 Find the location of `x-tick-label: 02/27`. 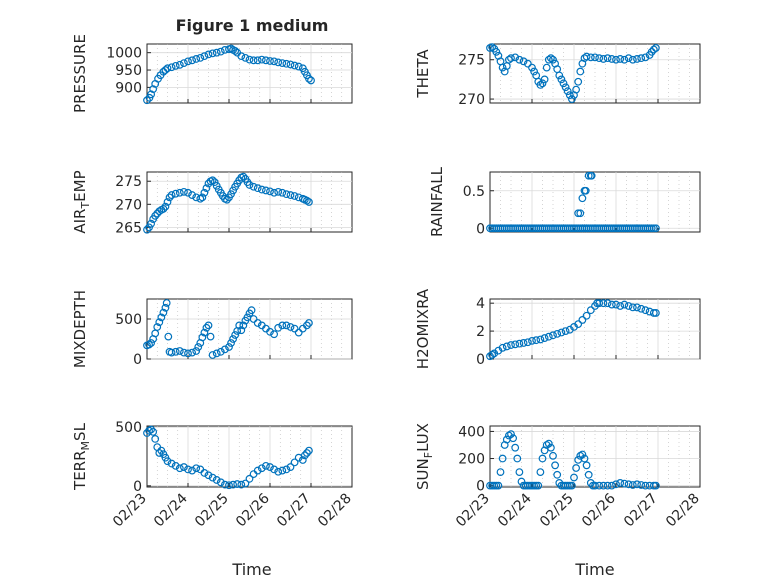

x-tick-label: 02/27 is located at coordinates (294, 511).